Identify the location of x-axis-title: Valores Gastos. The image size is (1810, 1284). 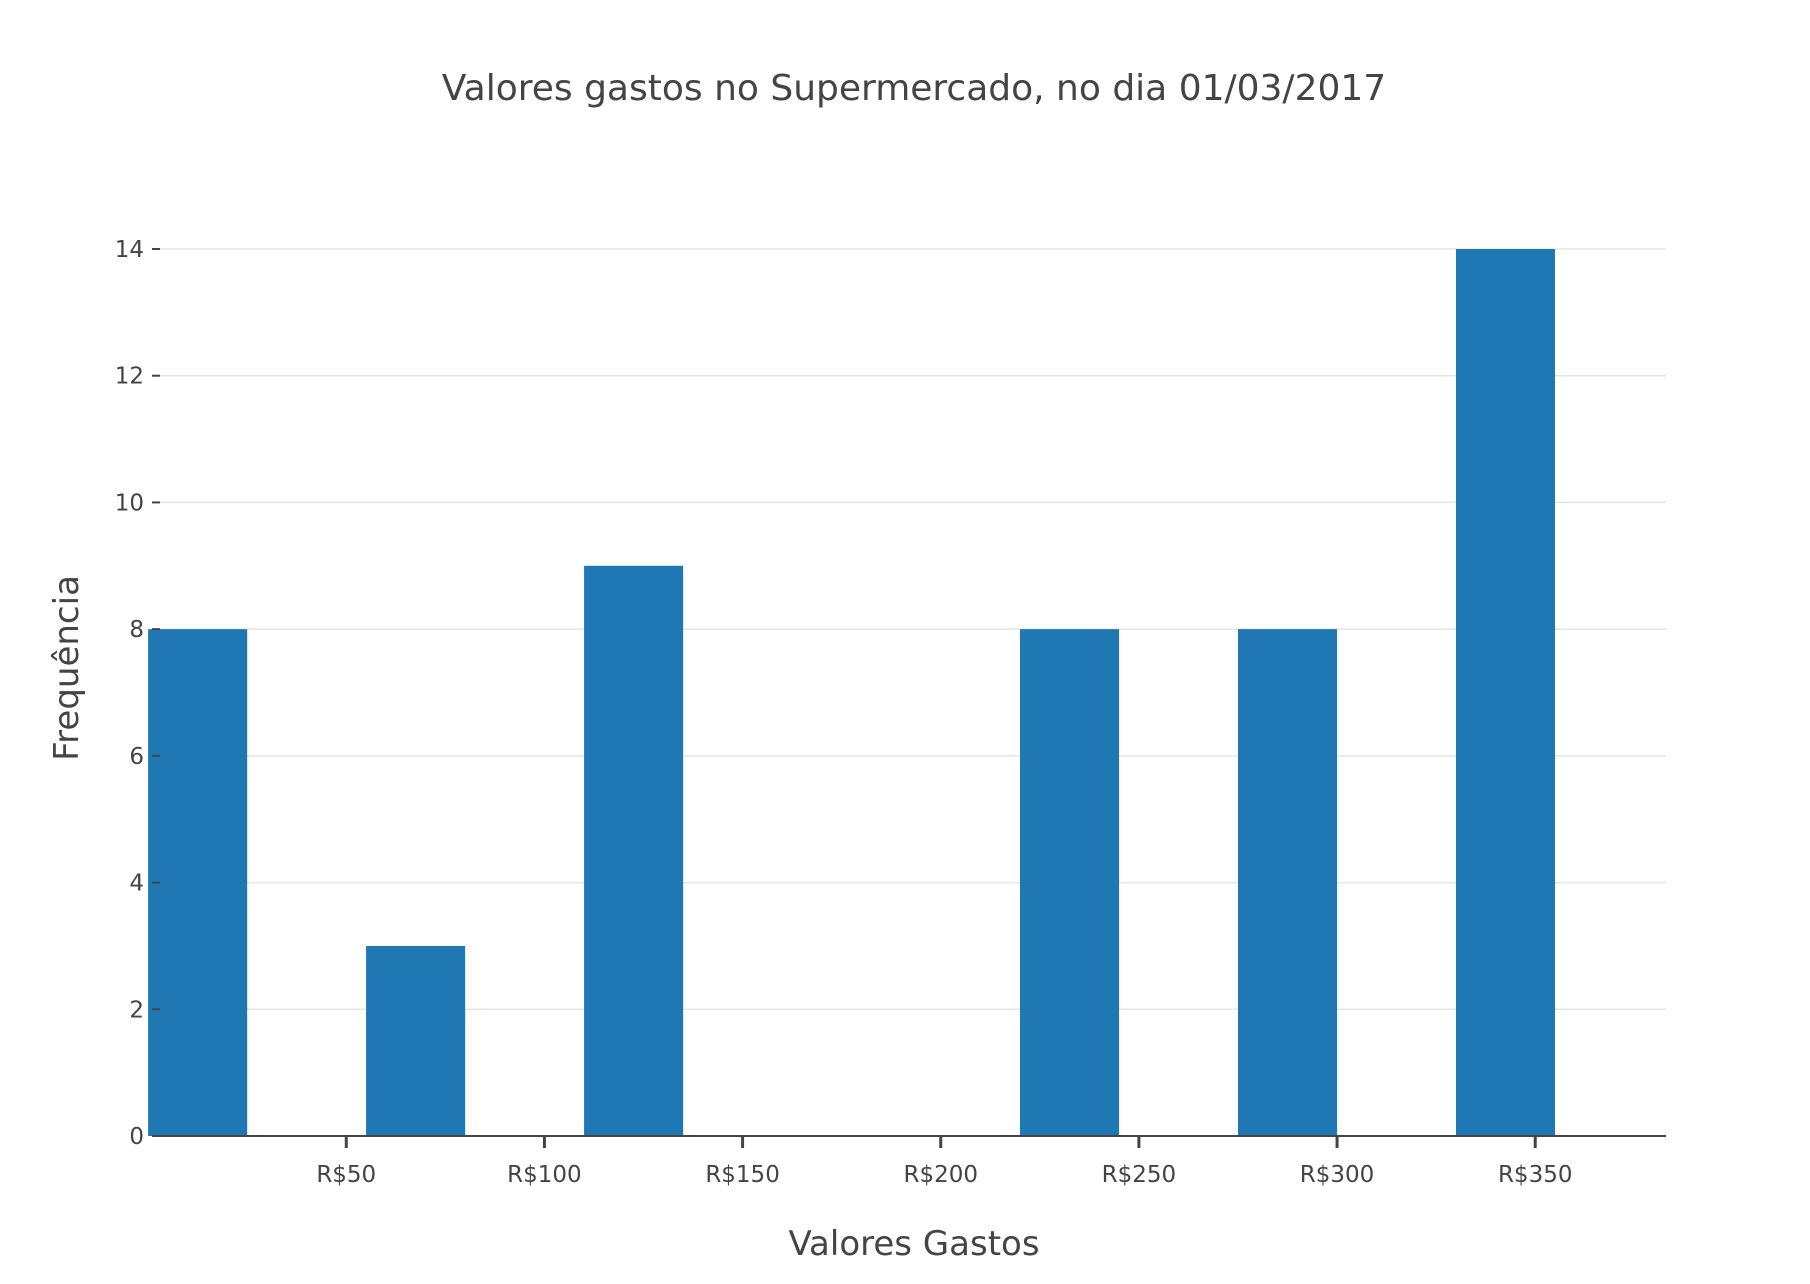
(913, 1244).